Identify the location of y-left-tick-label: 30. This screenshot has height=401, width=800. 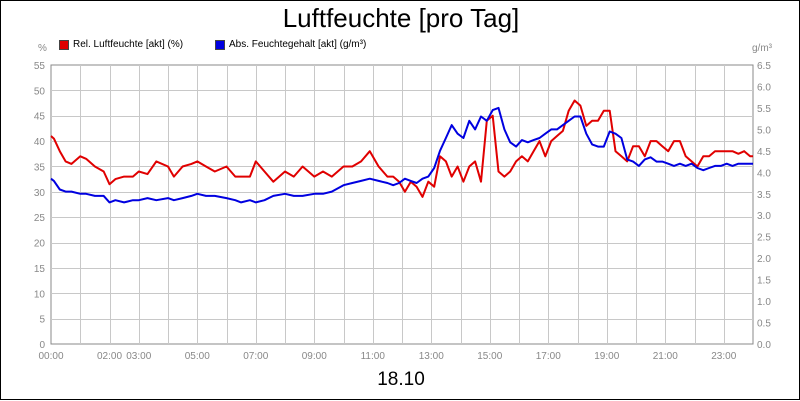
(40, 193).